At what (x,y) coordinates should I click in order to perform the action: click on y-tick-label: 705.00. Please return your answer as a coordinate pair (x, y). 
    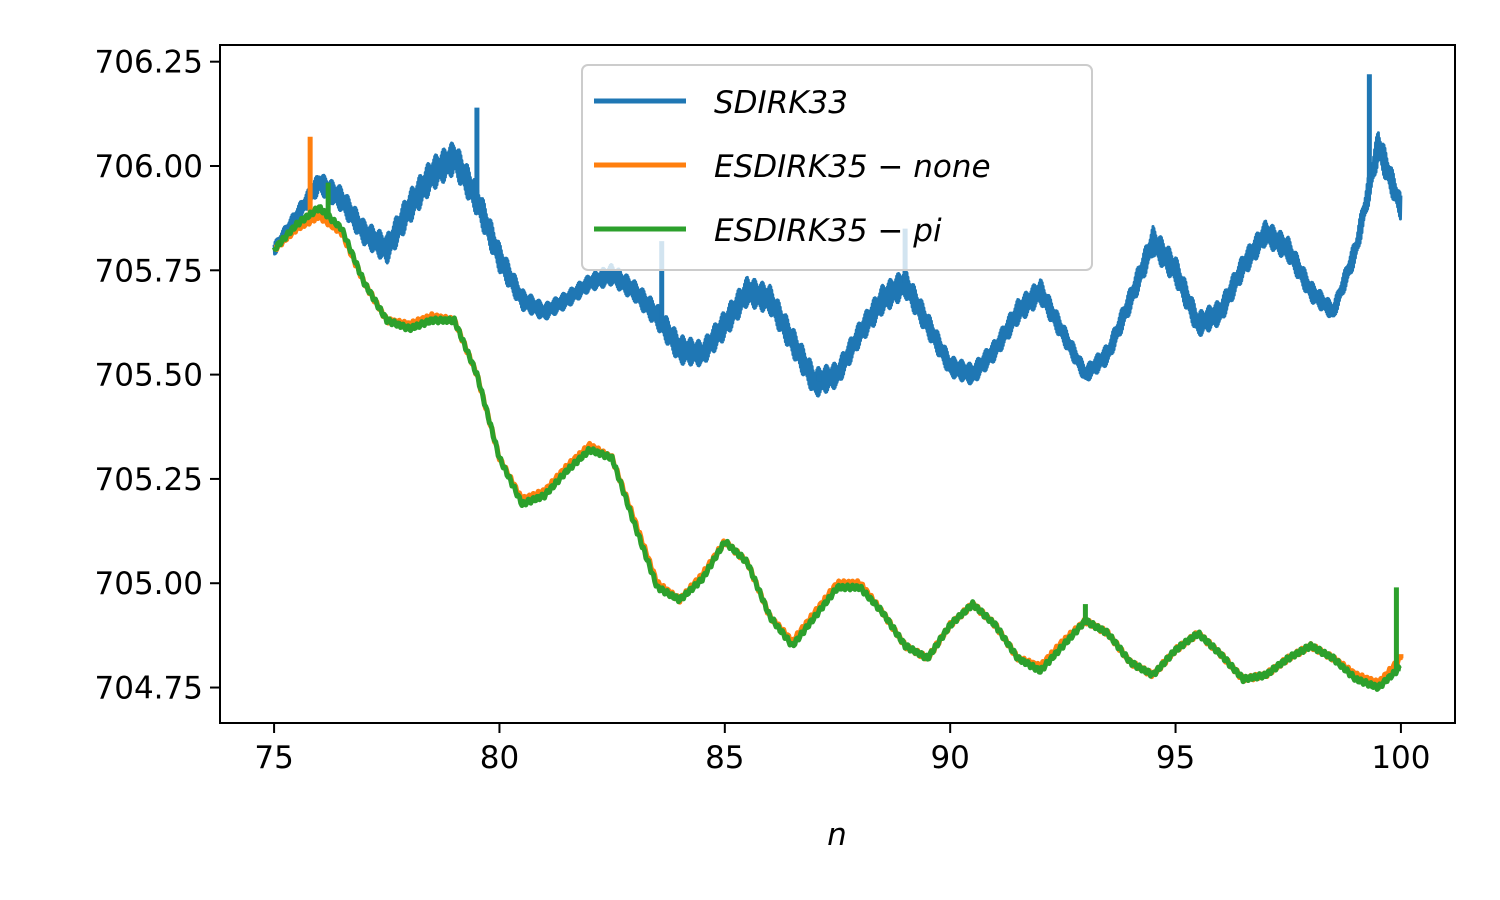
    Looking at the image, I should click on (149, 584).